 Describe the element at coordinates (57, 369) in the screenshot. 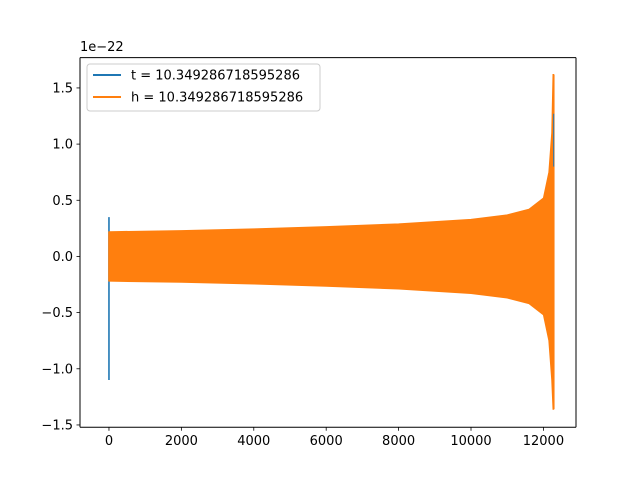

I see `y-tick-label: −1.0` at that location.